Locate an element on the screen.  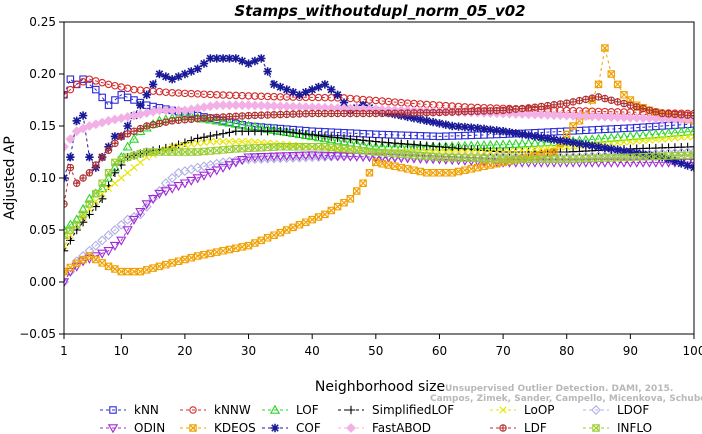
y-axis-ticks: −0.05 0.00 0.05 0.10 0.15 0.20 0.25 is located at coordinates (41, 178).